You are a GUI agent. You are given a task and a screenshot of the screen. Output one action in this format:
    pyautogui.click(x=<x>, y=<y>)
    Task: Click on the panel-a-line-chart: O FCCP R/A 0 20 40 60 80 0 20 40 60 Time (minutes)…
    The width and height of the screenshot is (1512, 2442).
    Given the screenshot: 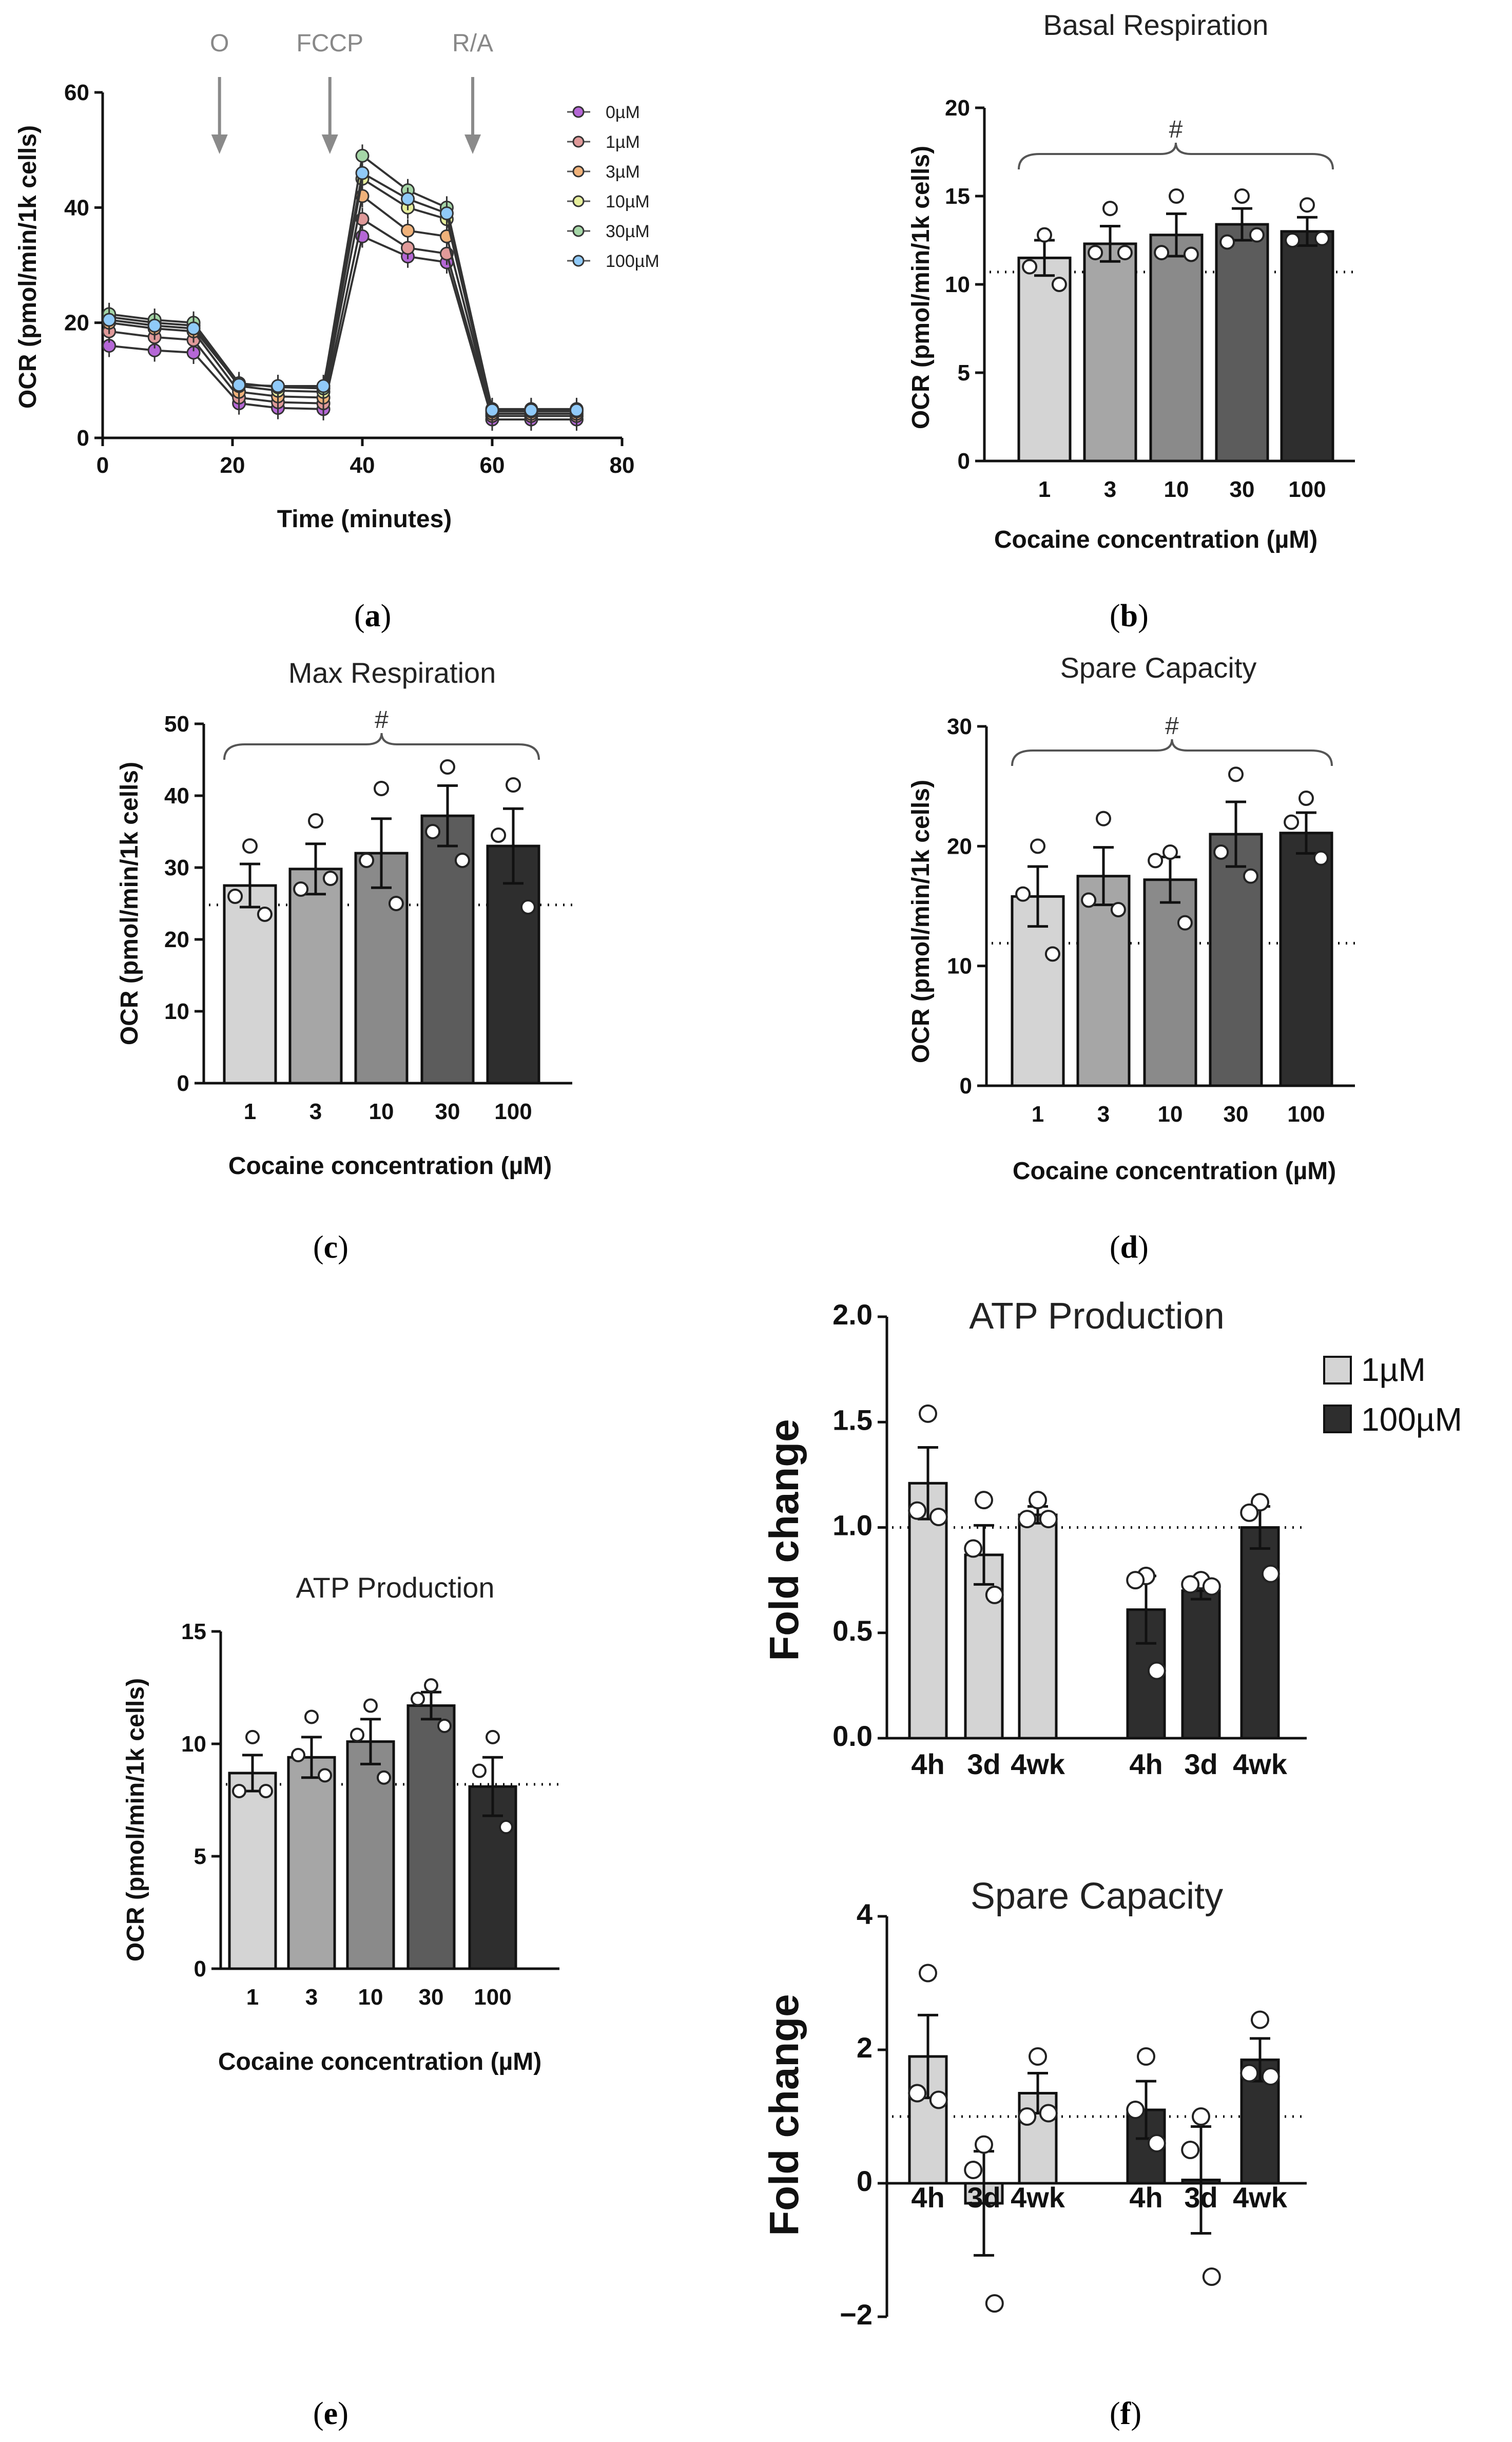 What is the action you would take?
    pyautogui.click(x=337, y=281)
    